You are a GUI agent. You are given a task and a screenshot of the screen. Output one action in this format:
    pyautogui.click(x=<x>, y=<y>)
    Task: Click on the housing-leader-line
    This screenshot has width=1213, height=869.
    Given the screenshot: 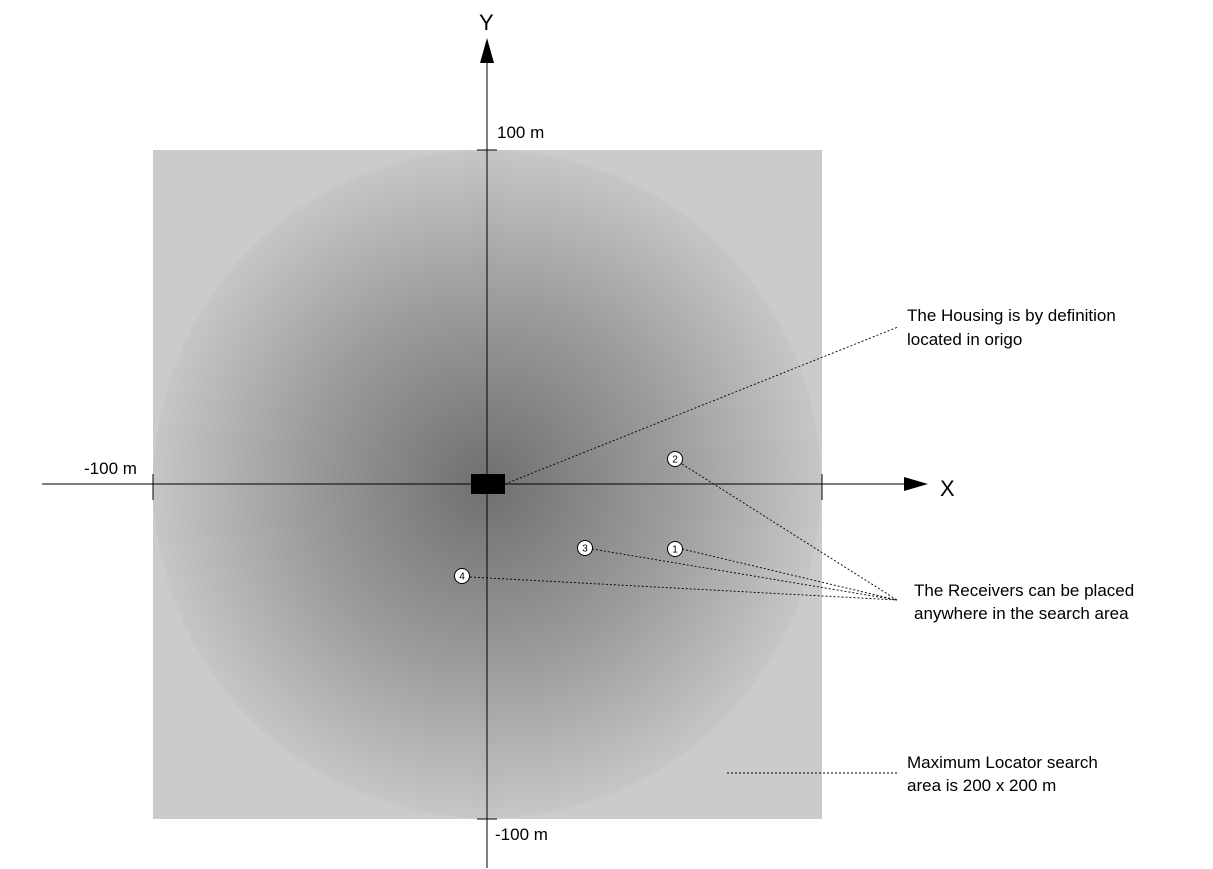 What is the action you would take?
    pyautogui.click(x=701, y=405)
    